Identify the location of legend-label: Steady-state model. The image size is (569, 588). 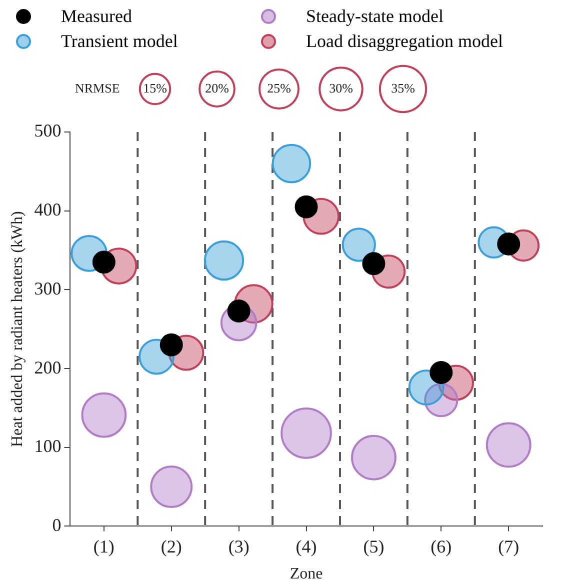
(375, 16).